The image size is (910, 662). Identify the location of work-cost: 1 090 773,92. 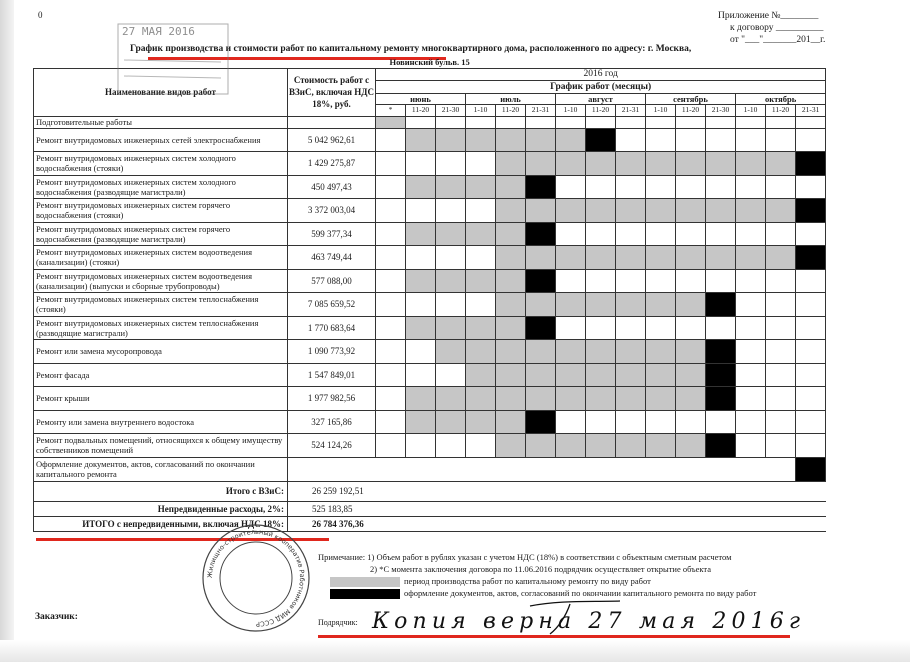
(331, 351).